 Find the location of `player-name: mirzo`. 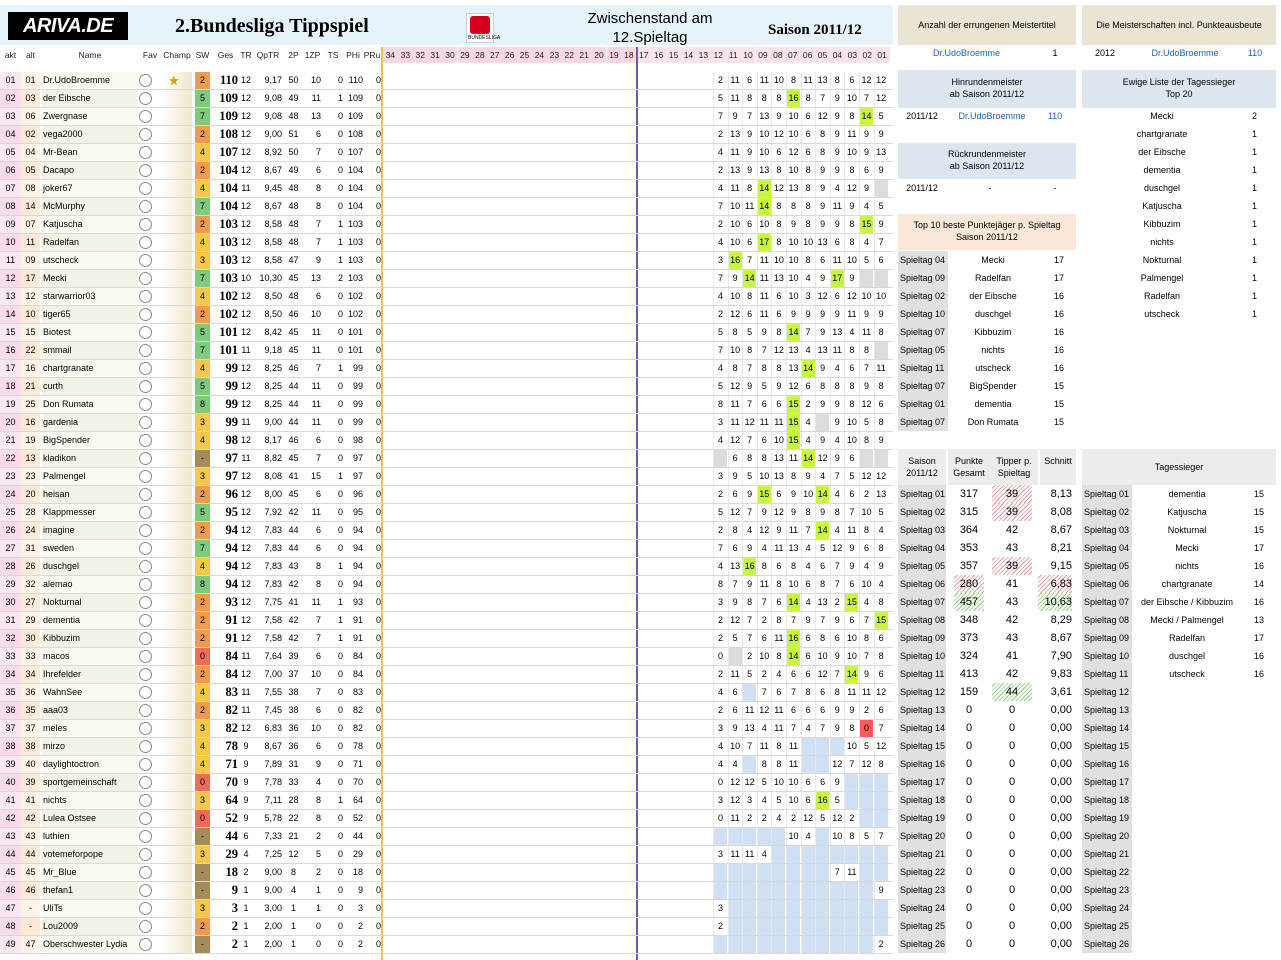

player-name: mirzo is located at coordinates (90, 746).